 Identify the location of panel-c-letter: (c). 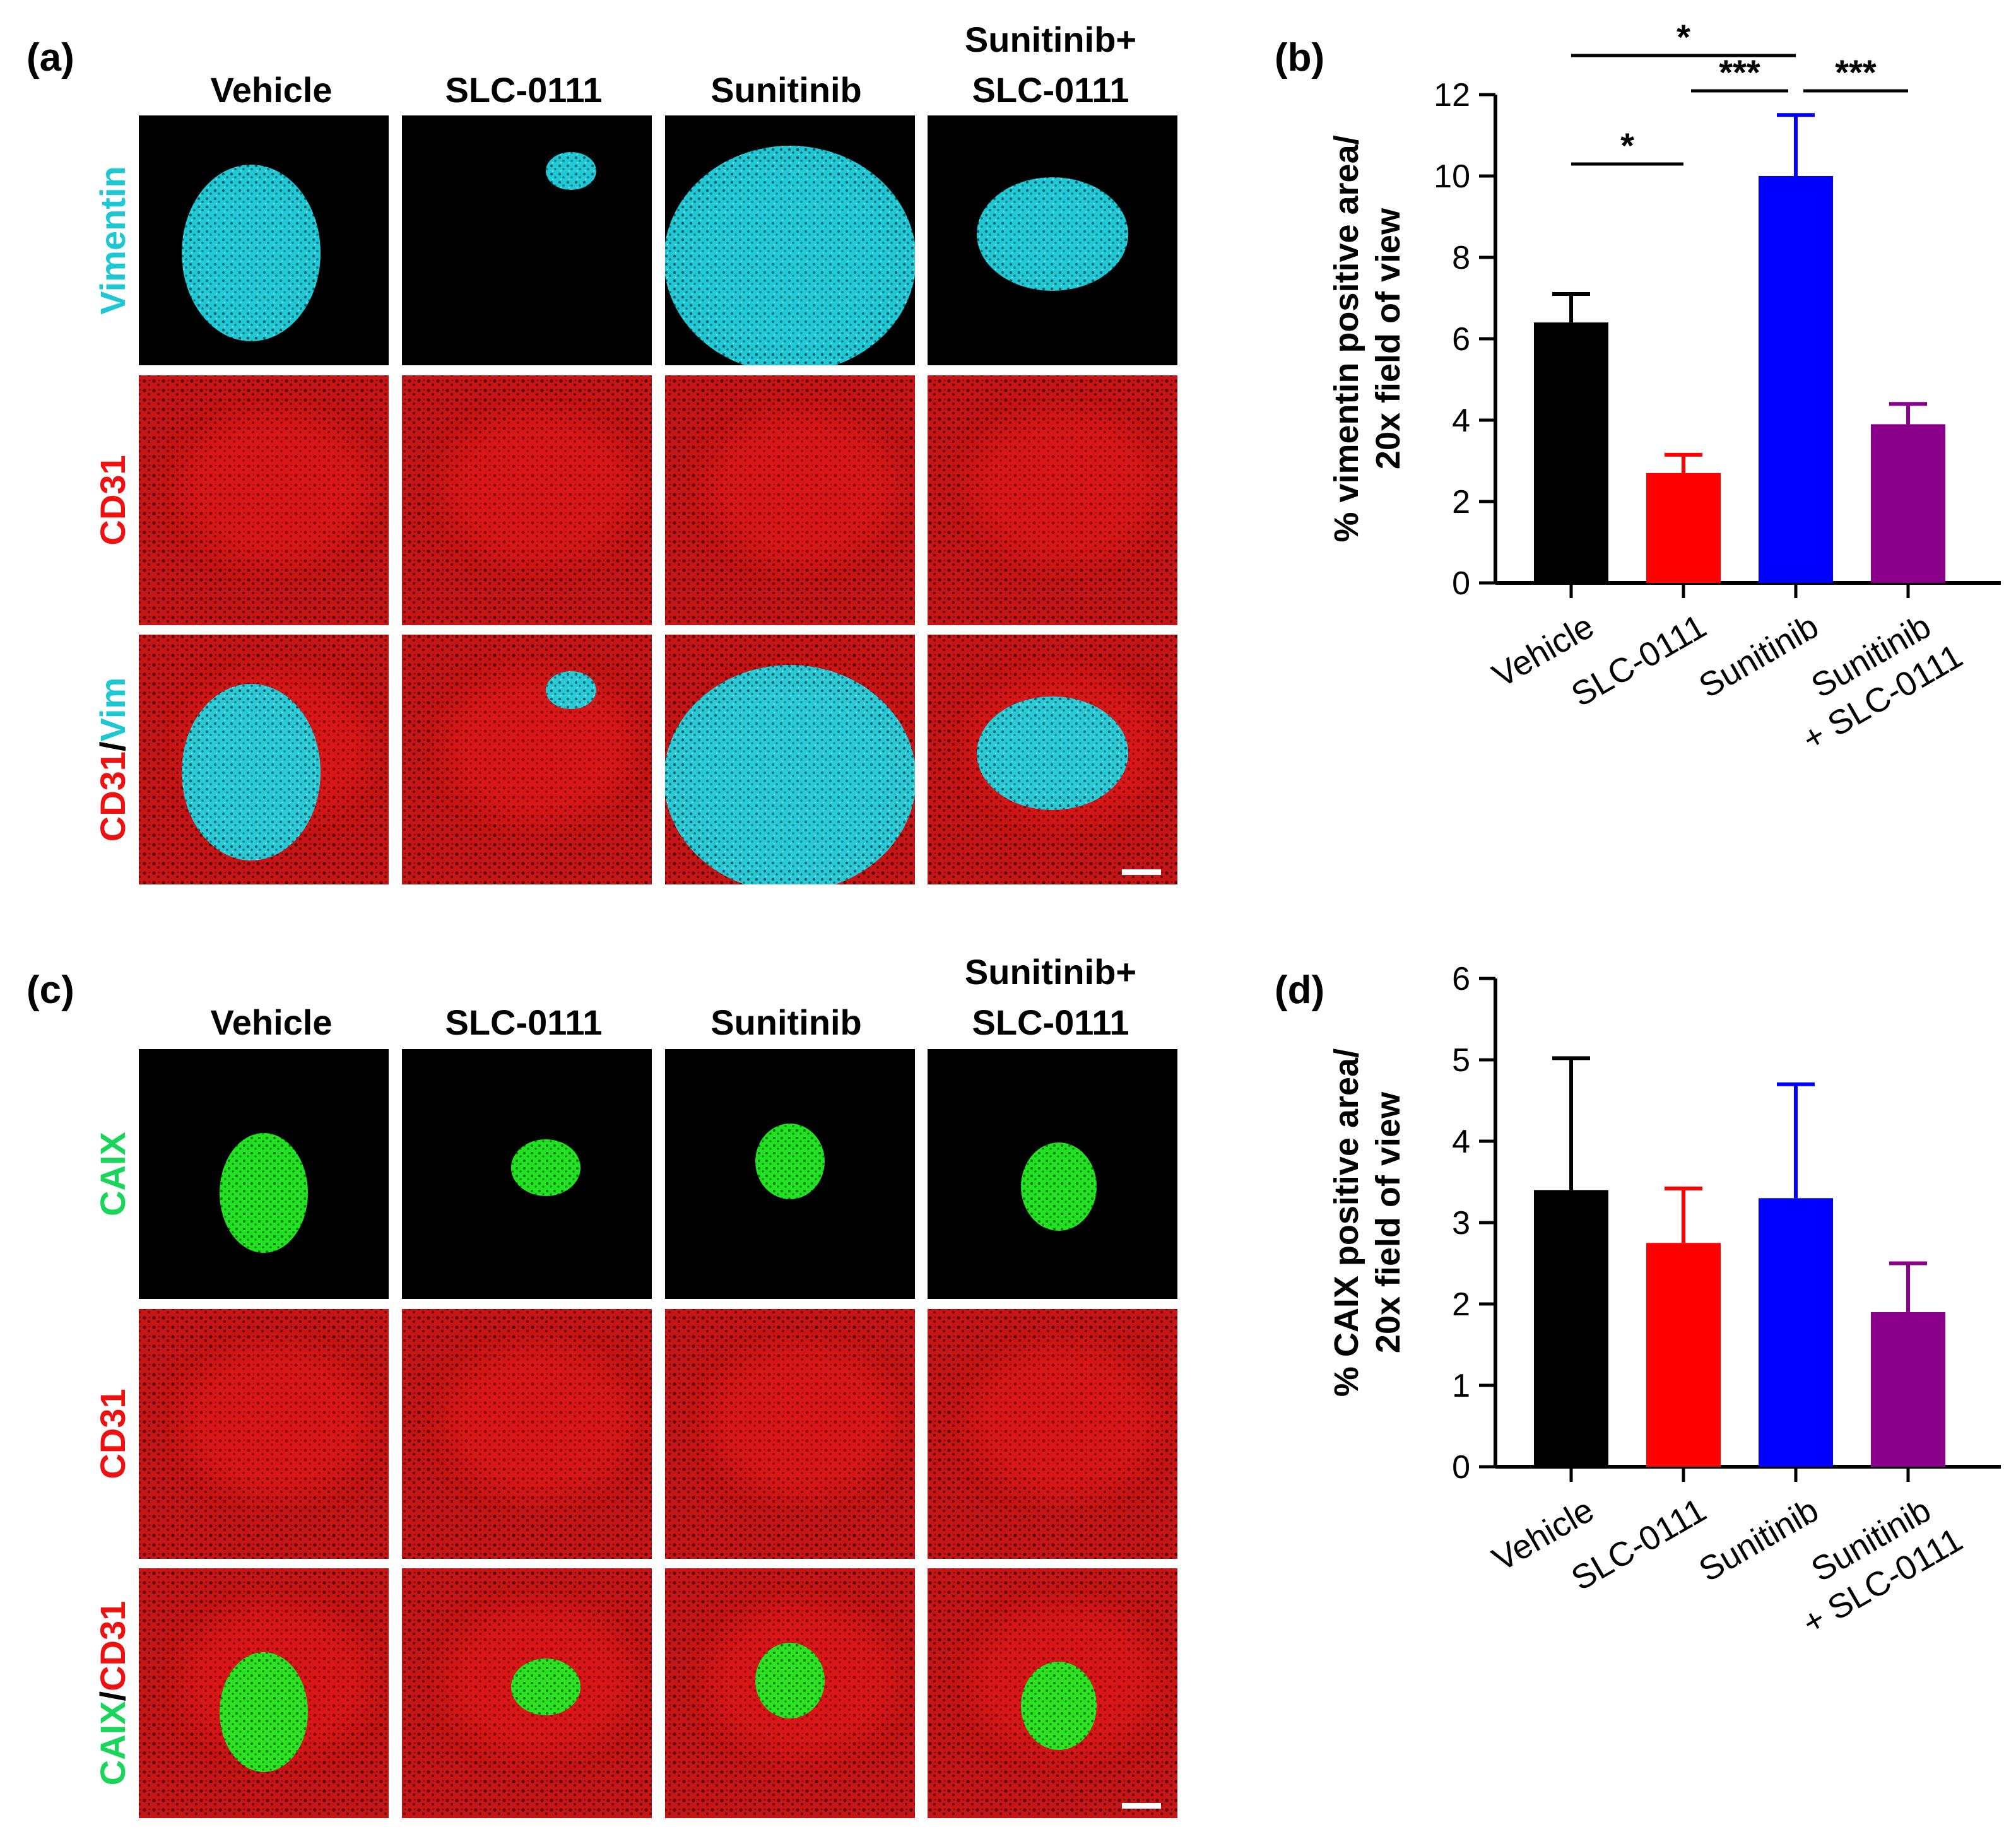
(50, 990).